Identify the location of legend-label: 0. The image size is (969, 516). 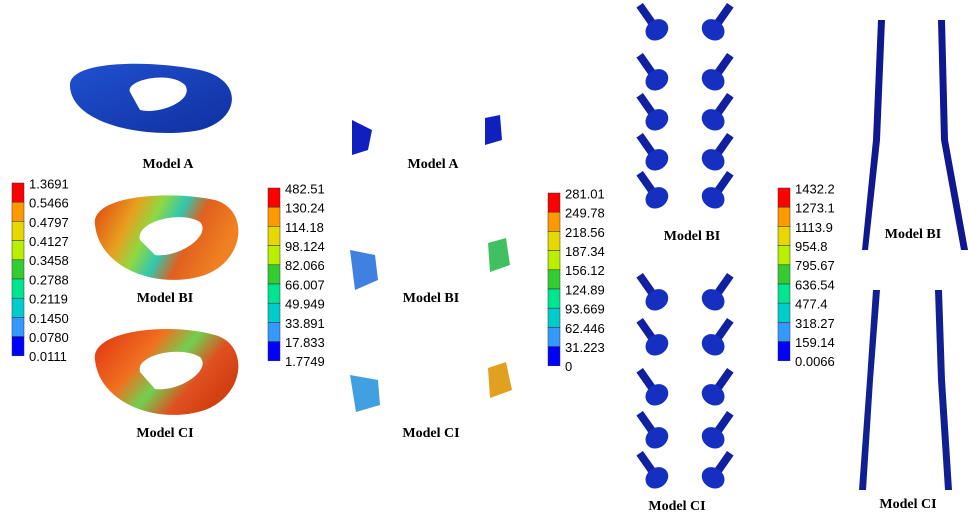
(568, 366).